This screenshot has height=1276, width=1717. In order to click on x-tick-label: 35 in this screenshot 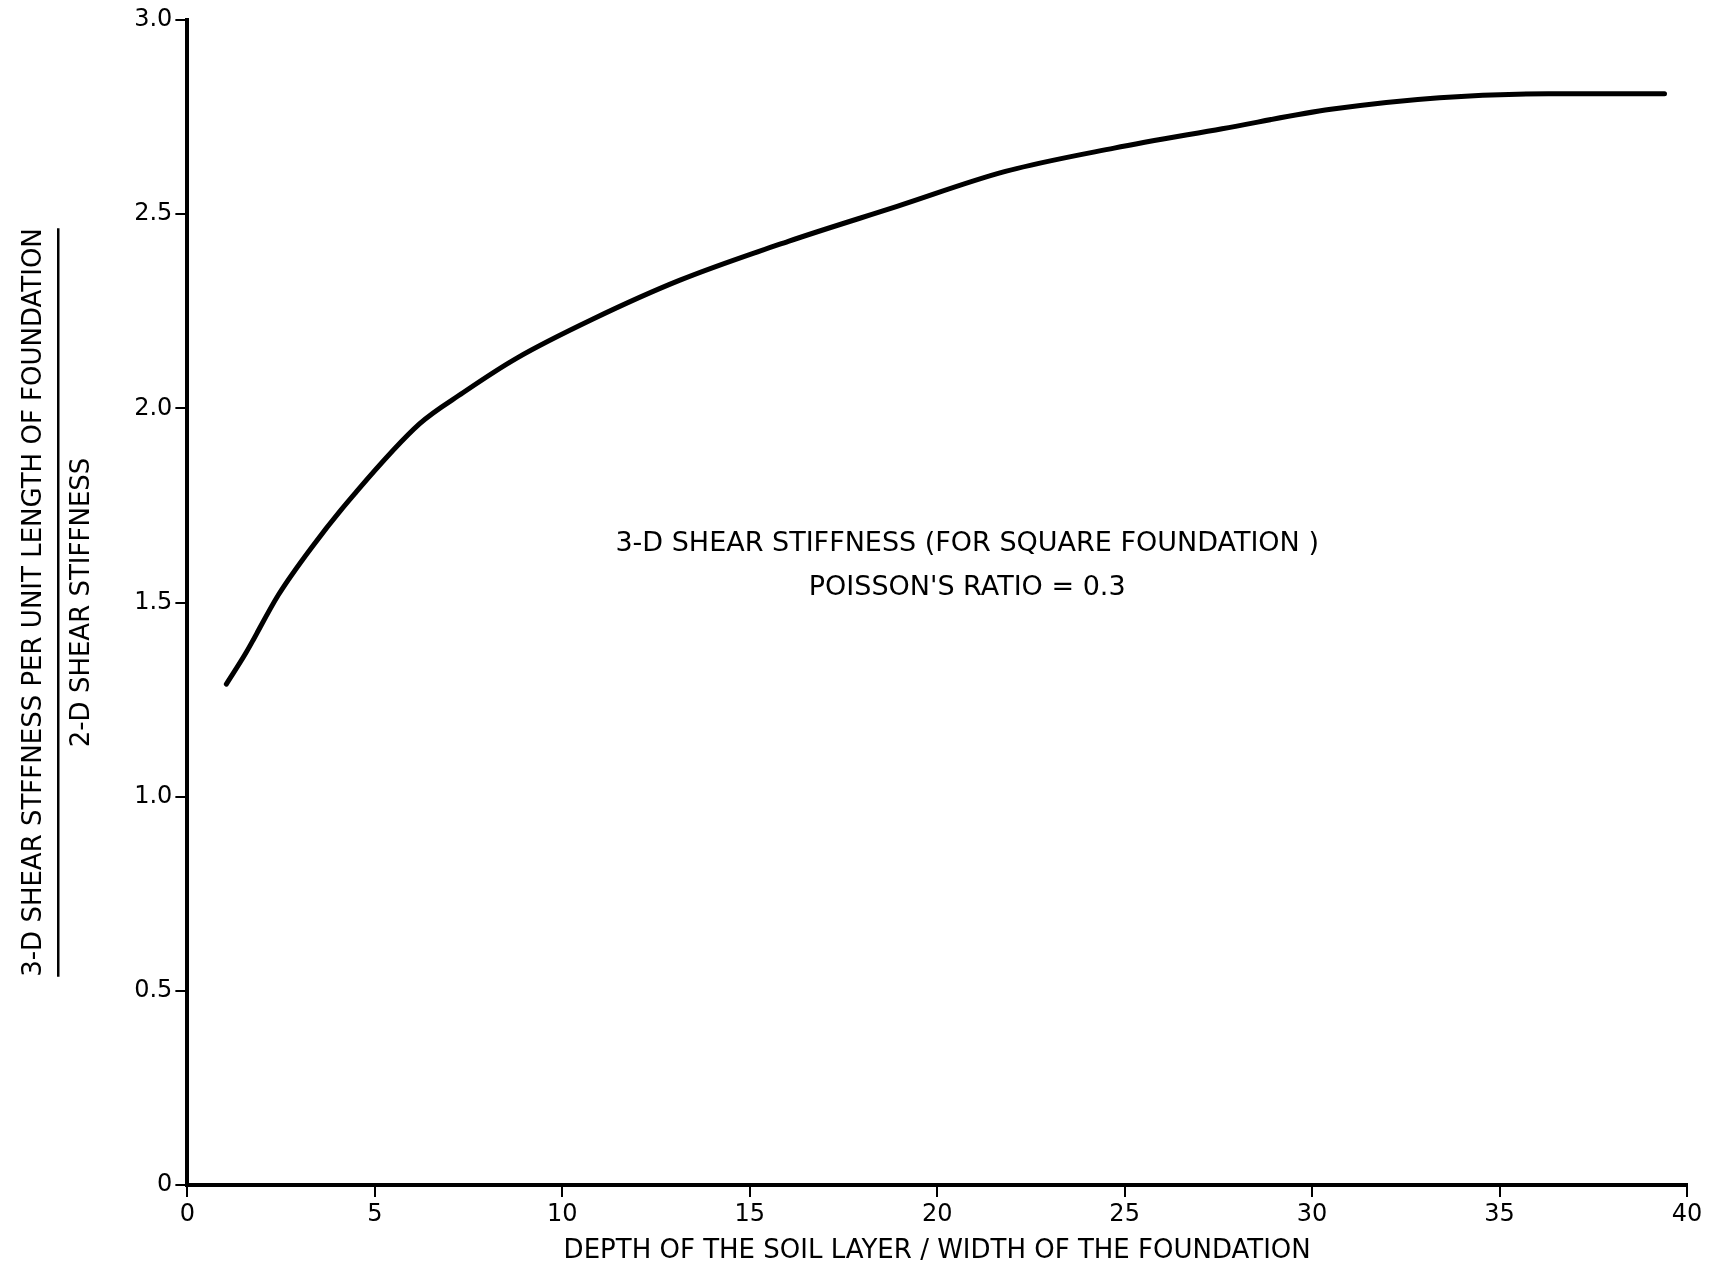, I will do `click(1499, 1212)`.